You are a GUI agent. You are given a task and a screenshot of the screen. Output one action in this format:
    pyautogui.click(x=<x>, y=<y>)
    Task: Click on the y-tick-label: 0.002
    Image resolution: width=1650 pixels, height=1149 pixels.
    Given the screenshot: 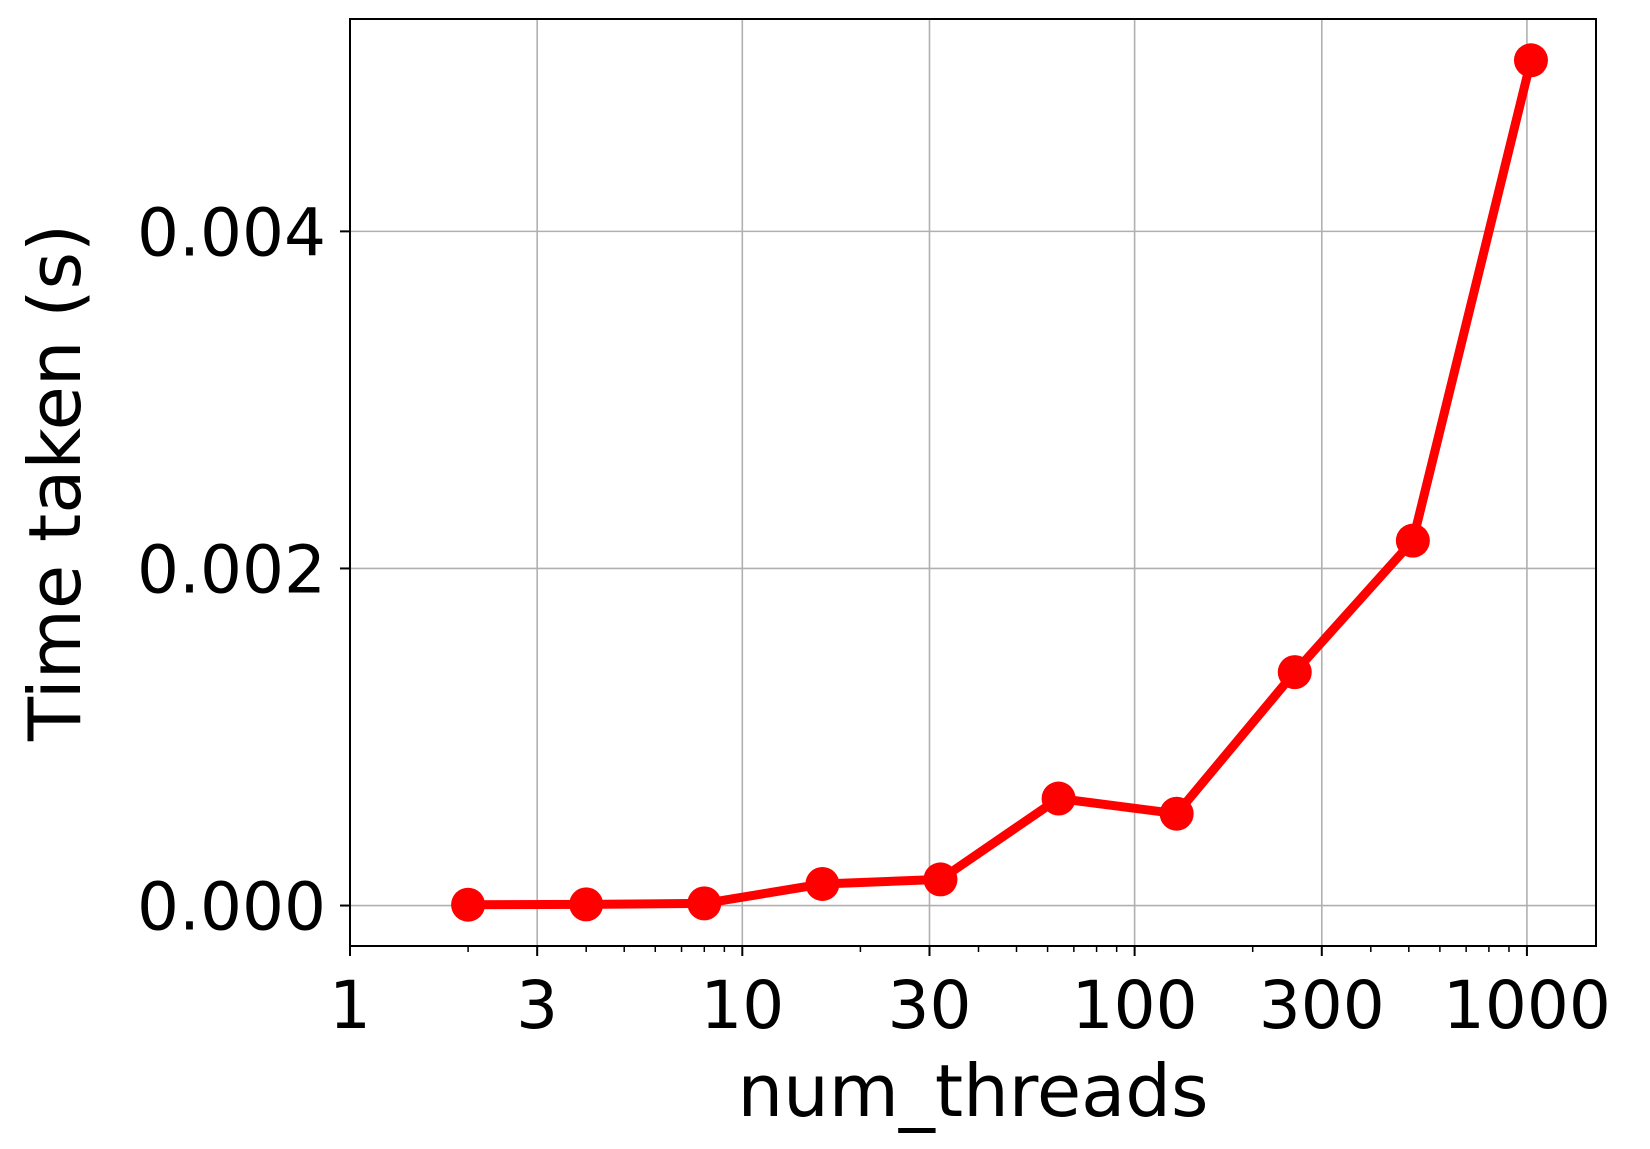 What is the action you would take?
    pyautogui.click(x=231, y=569)
    